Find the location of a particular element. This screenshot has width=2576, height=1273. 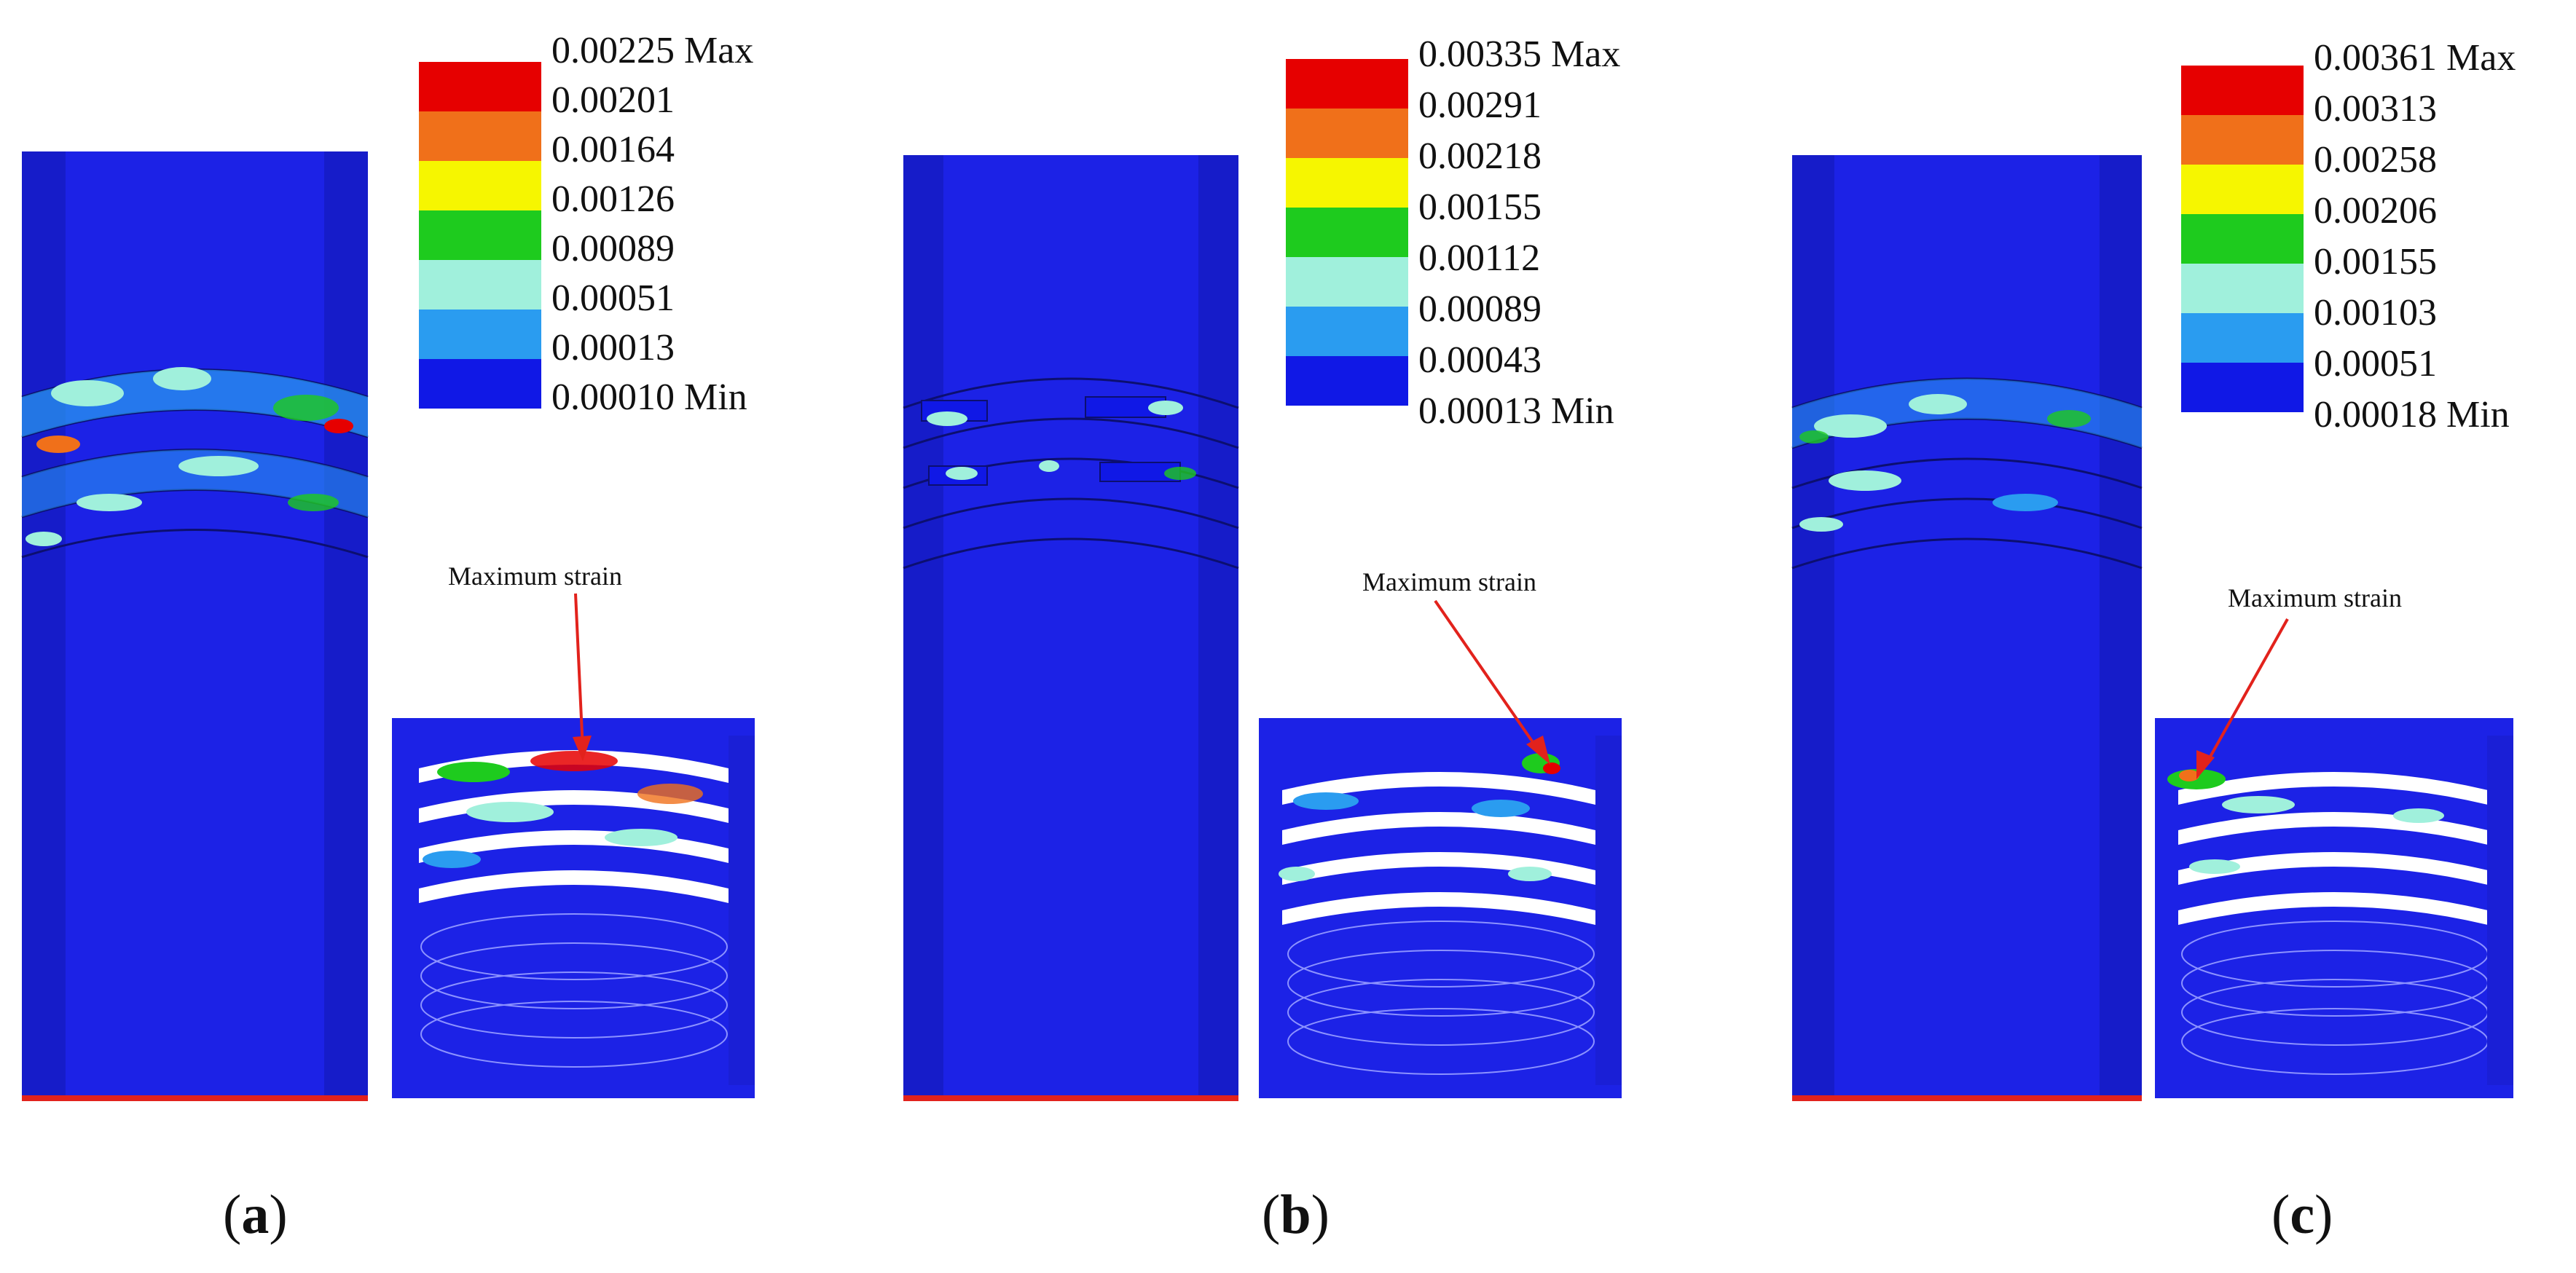

panel-label-b: (b) is located at coordinates (1296, 1214).